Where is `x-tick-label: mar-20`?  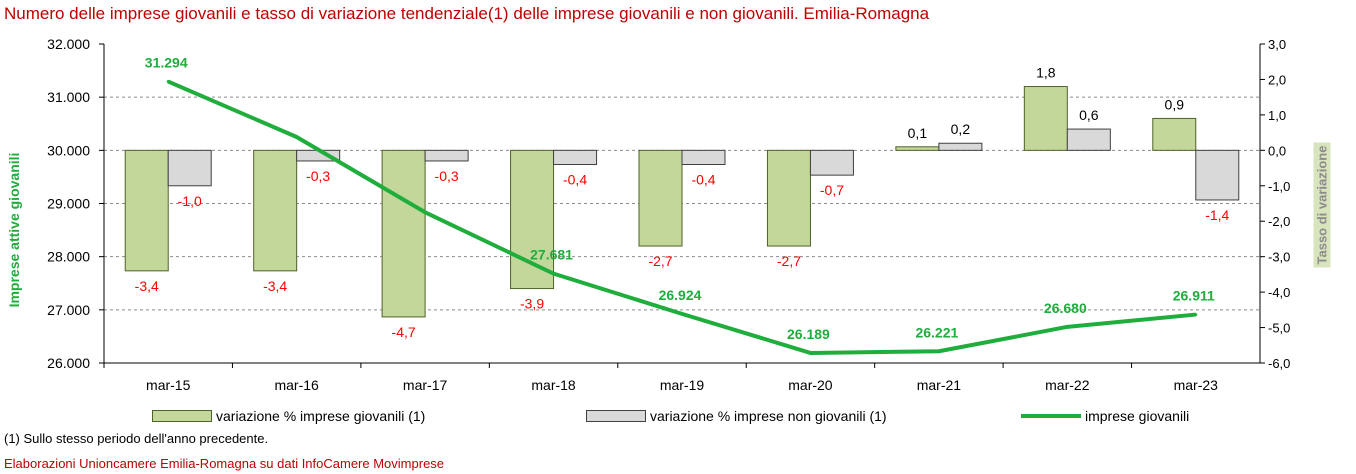
x-tick-label: mar-20 is located at coordinates (810, 385).